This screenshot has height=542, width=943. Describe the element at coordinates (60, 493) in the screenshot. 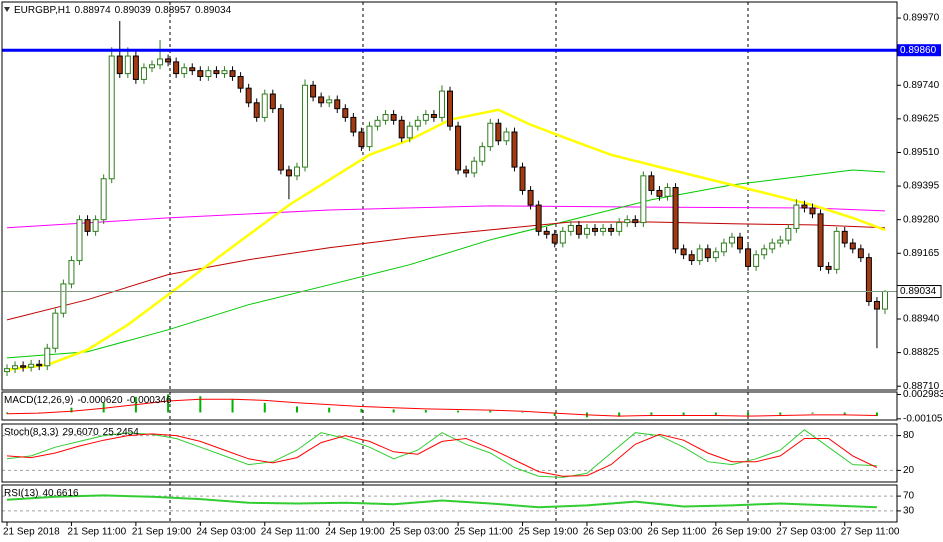

I see `header-value: 40.6616` at that location.